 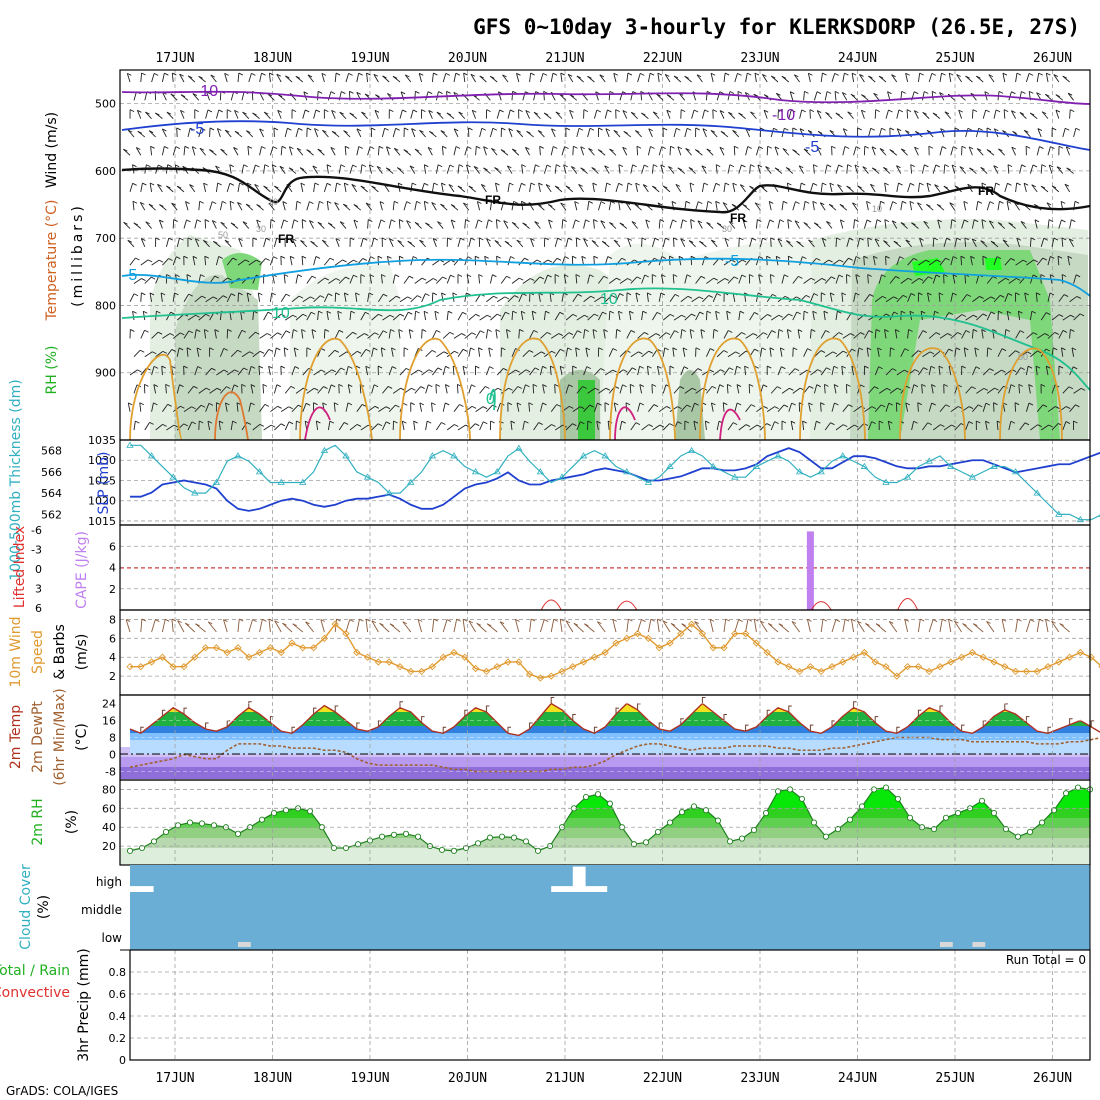 What do you see at coordinates (526, 841) in the screenshot?
I see `rh-marker` at bounding box center [526, 841].